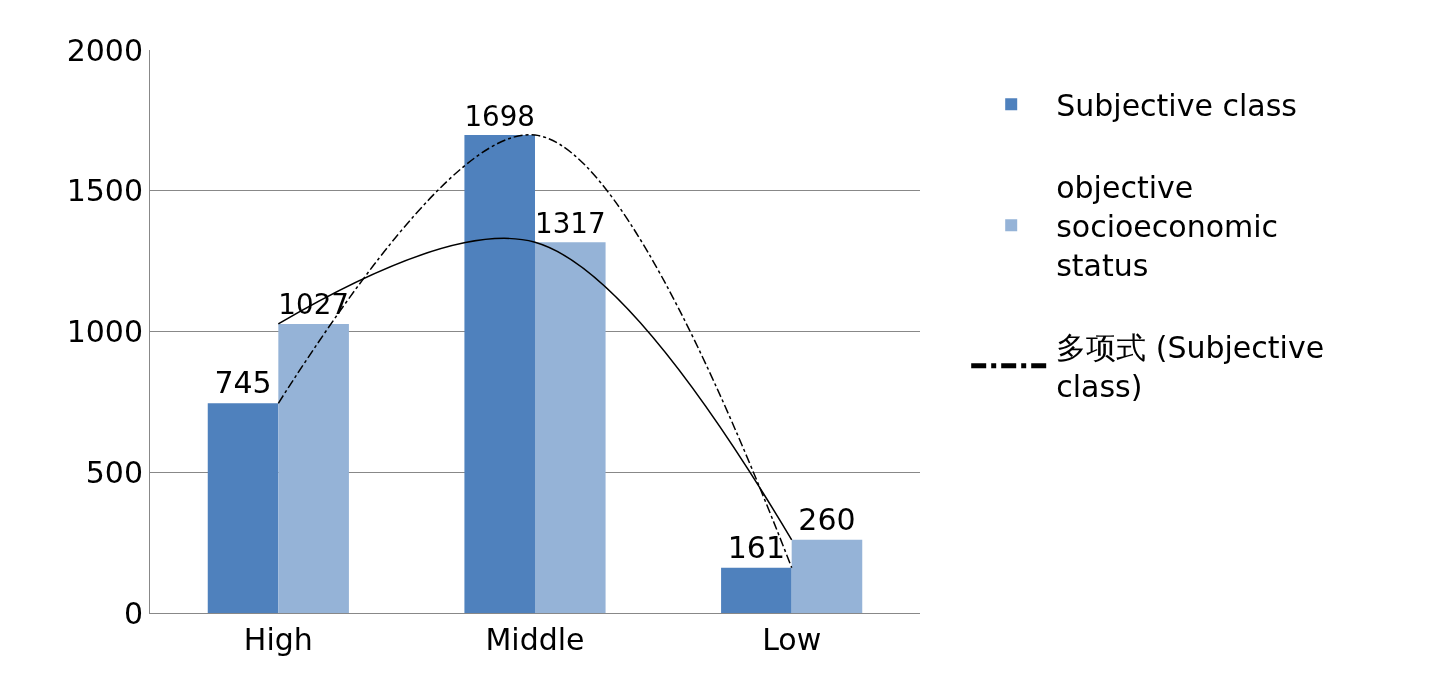  Describe the element at coordinates (1190, 366) in the screenshot. I see `legend-label: 多项式 (Subjective class)` at that location.